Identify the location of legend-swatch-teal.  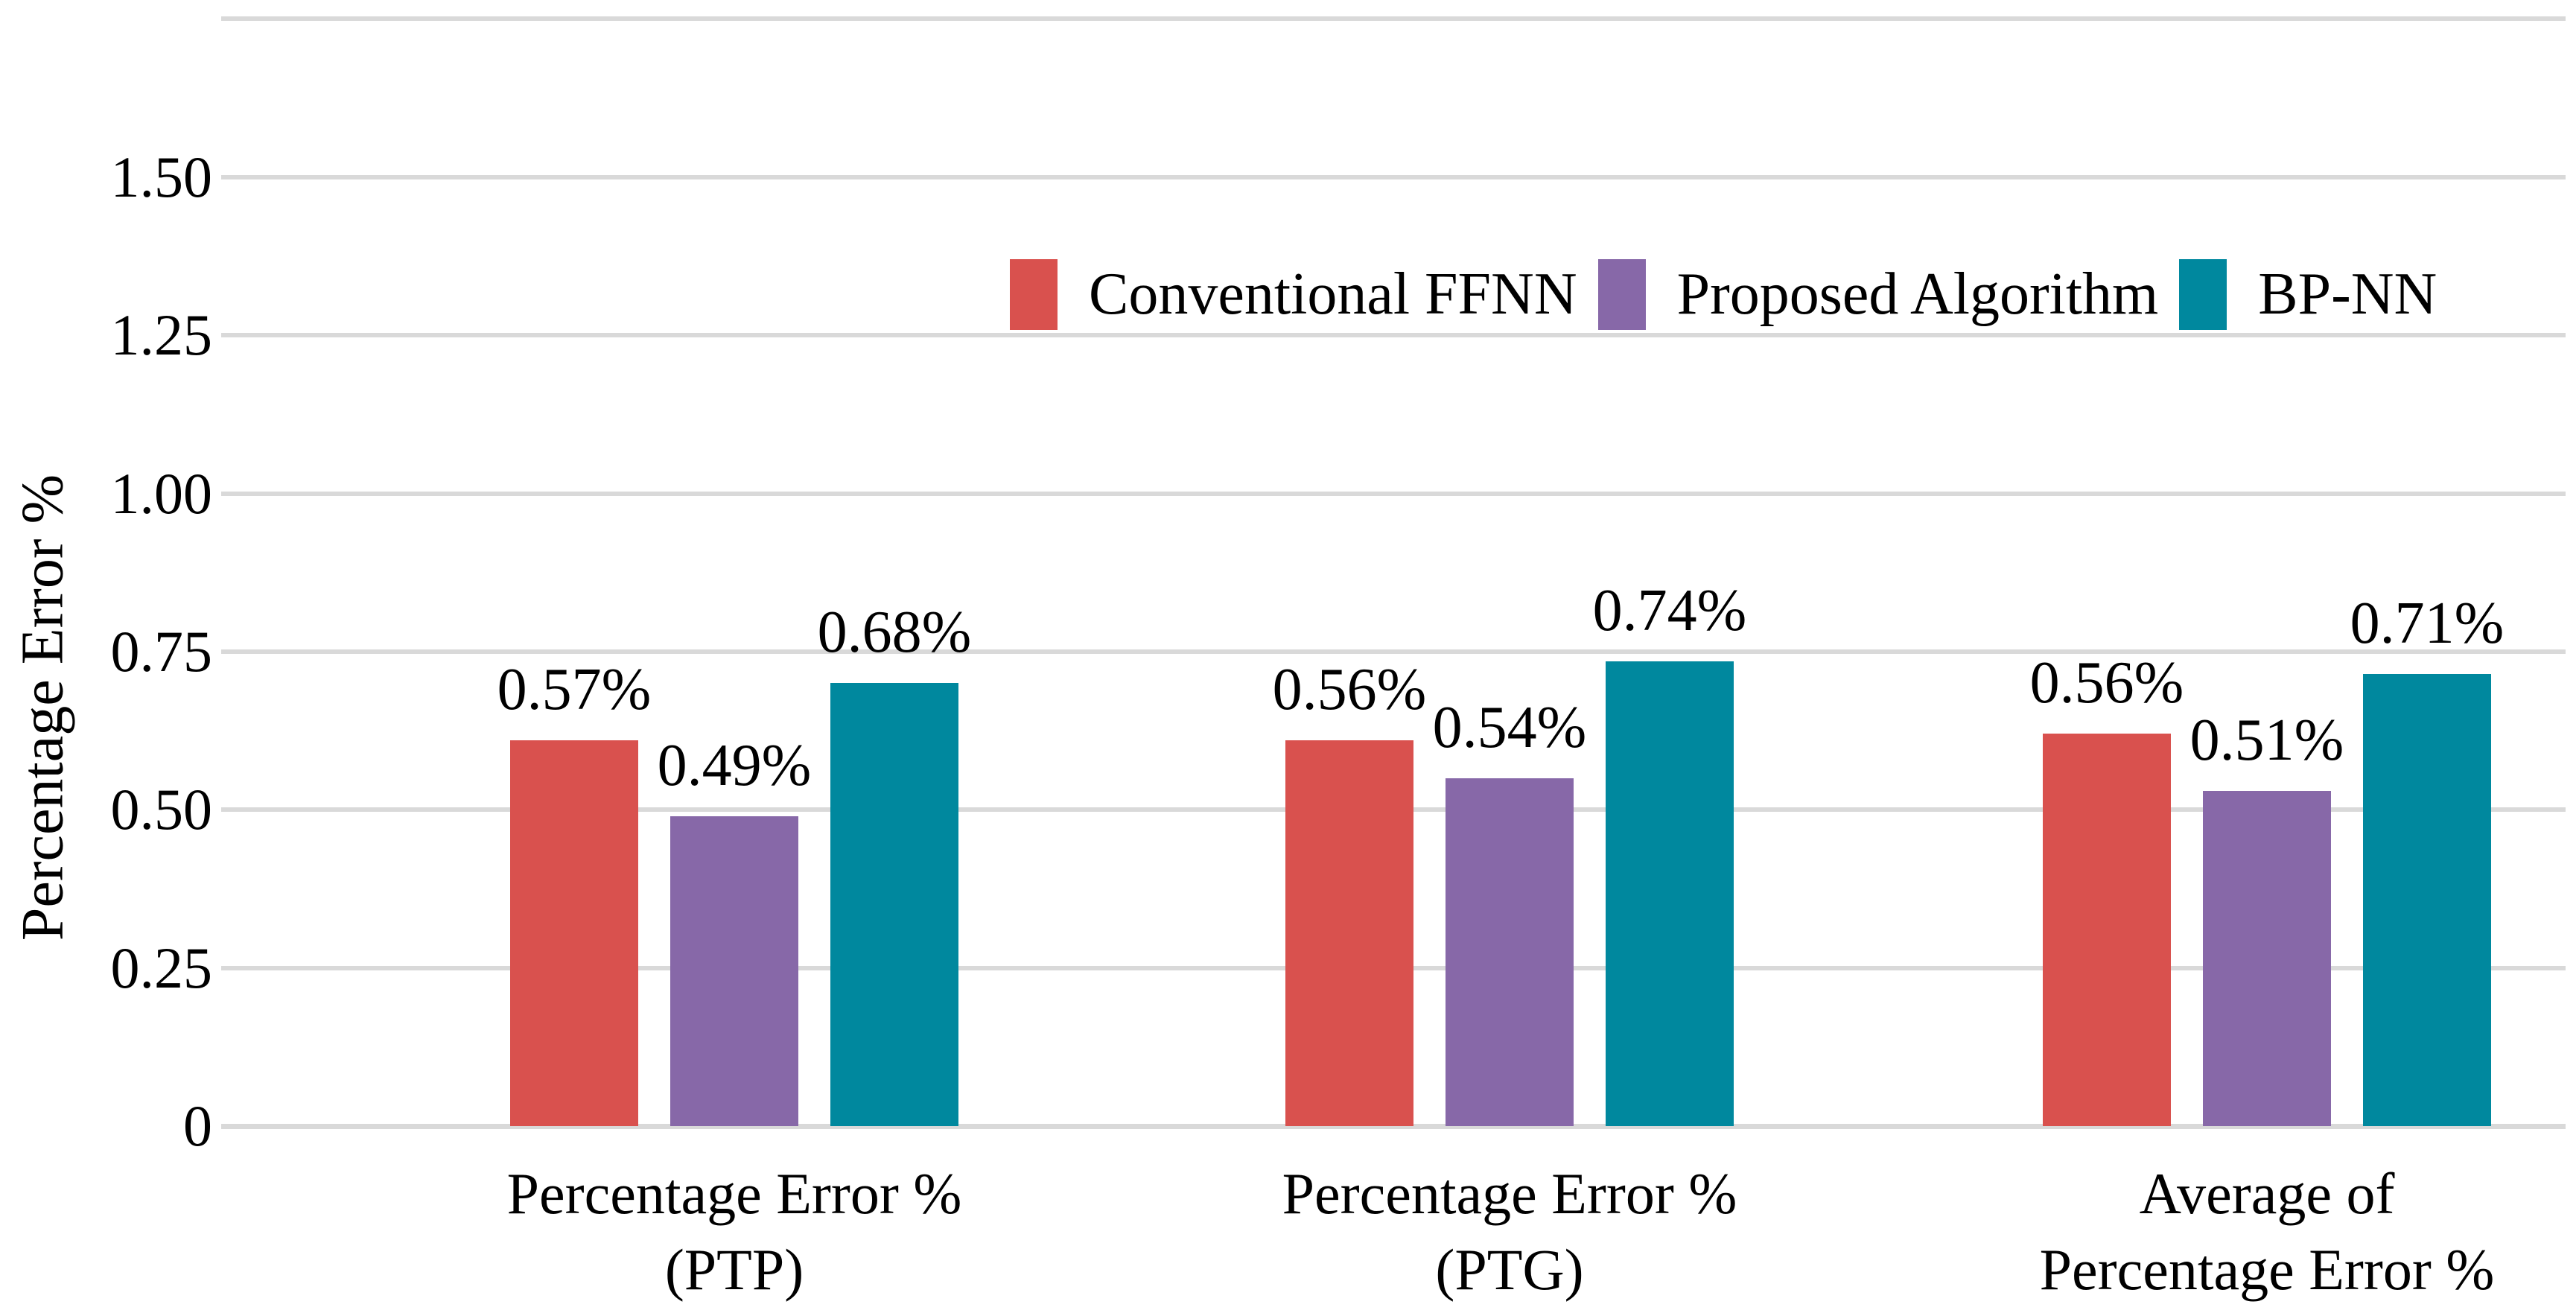
(2203, 295).